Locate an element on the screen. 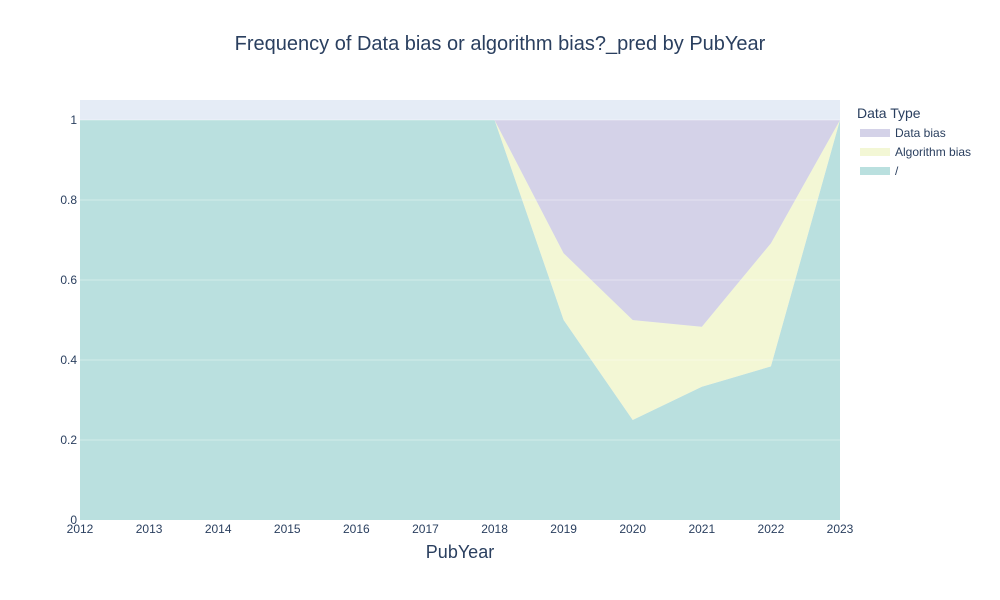  legend-label: Algorithm bias is located at coordinates (933, 152).